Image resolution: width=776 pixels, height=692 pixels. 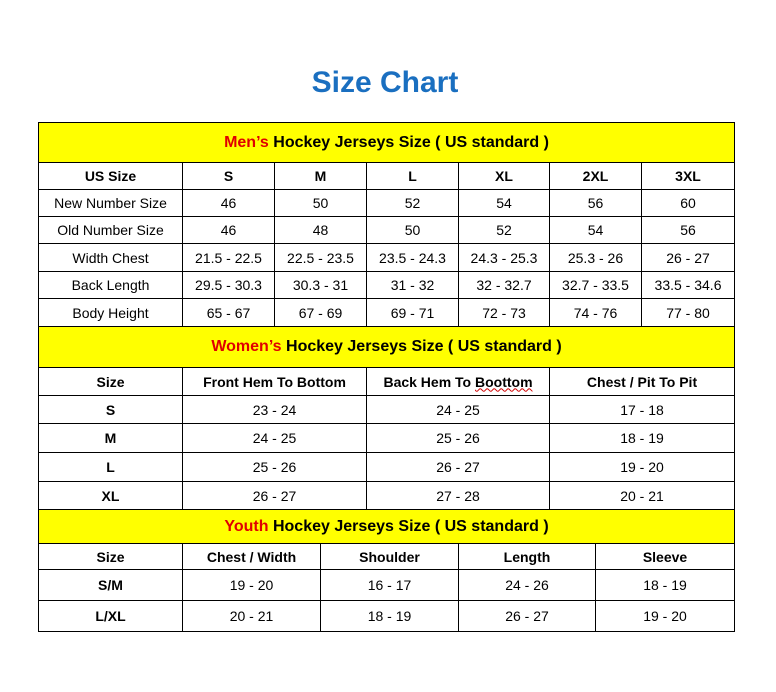 What do you see at coordinates (688, 203) in the screenshot?
I see `table-cell: 60` at bounding box center [688, 203].